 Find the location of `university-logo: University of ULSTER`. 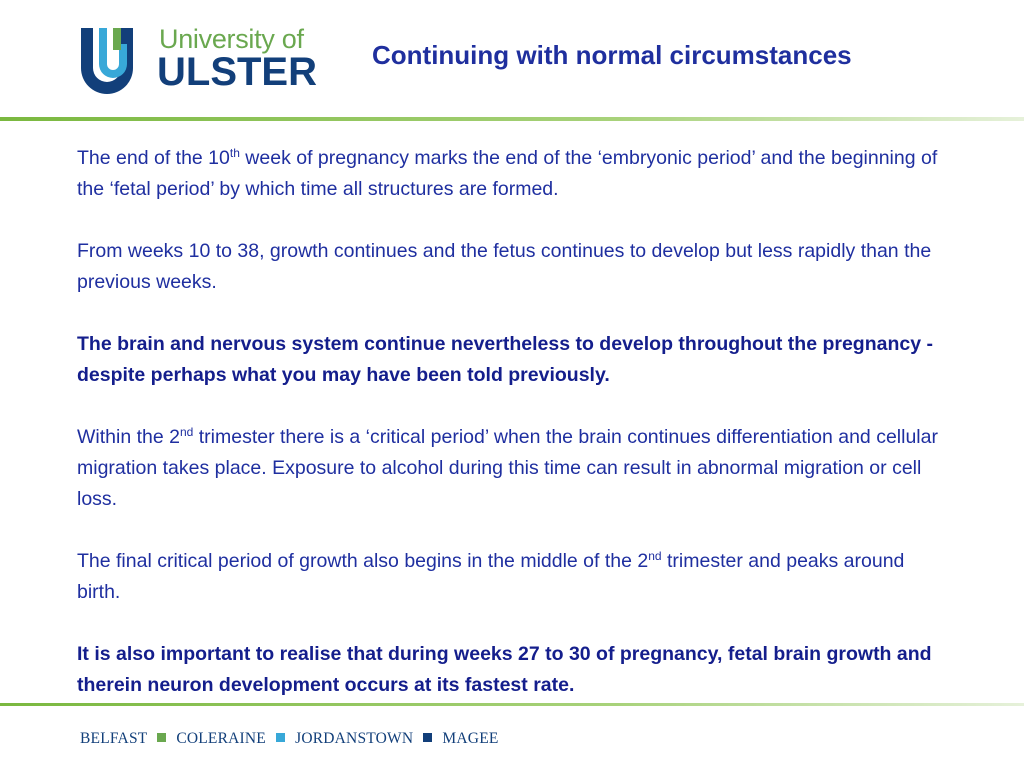

university-logo: University of ULSTER is located at coordinates (199, 60).